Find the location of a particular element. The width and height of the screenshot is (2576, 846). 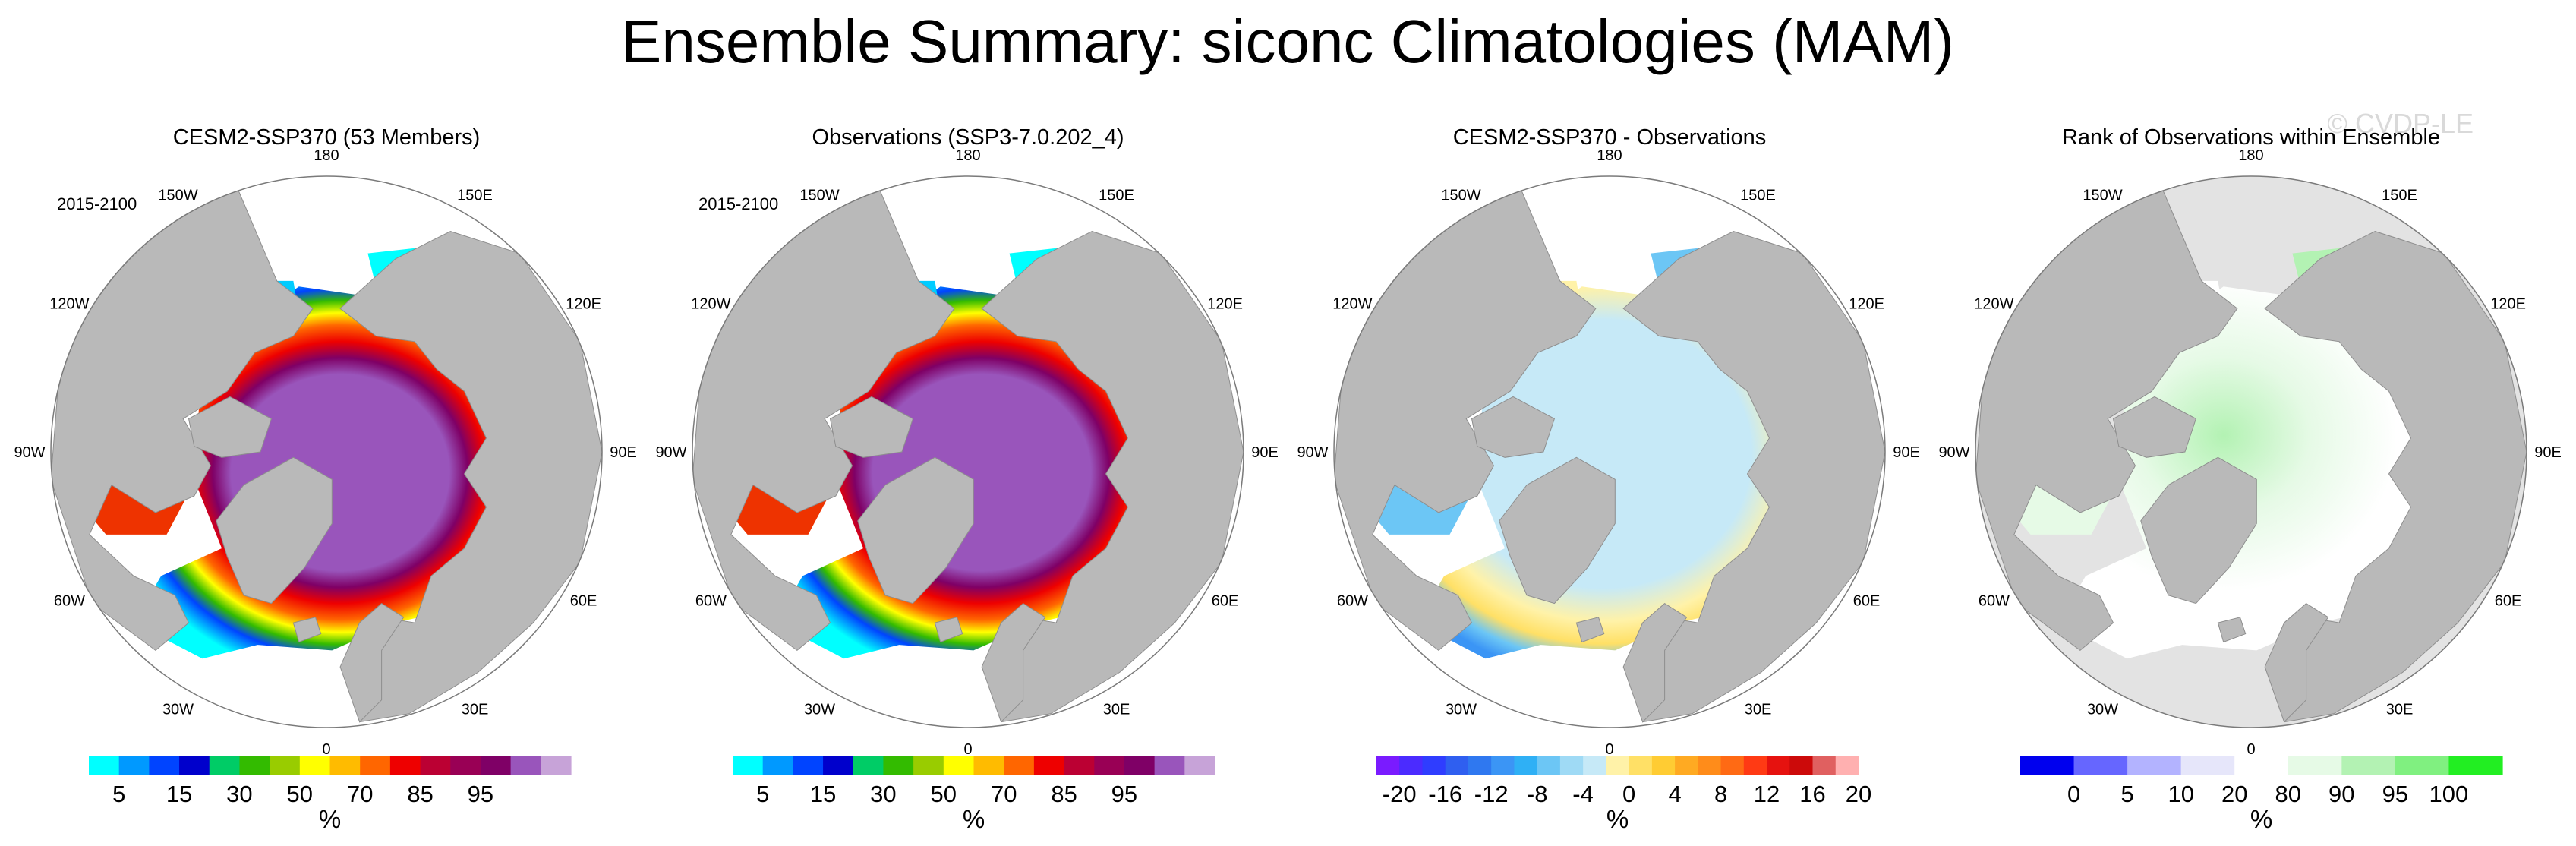

colorbar-tick-label: 50 is located at coordinates (944, 794).